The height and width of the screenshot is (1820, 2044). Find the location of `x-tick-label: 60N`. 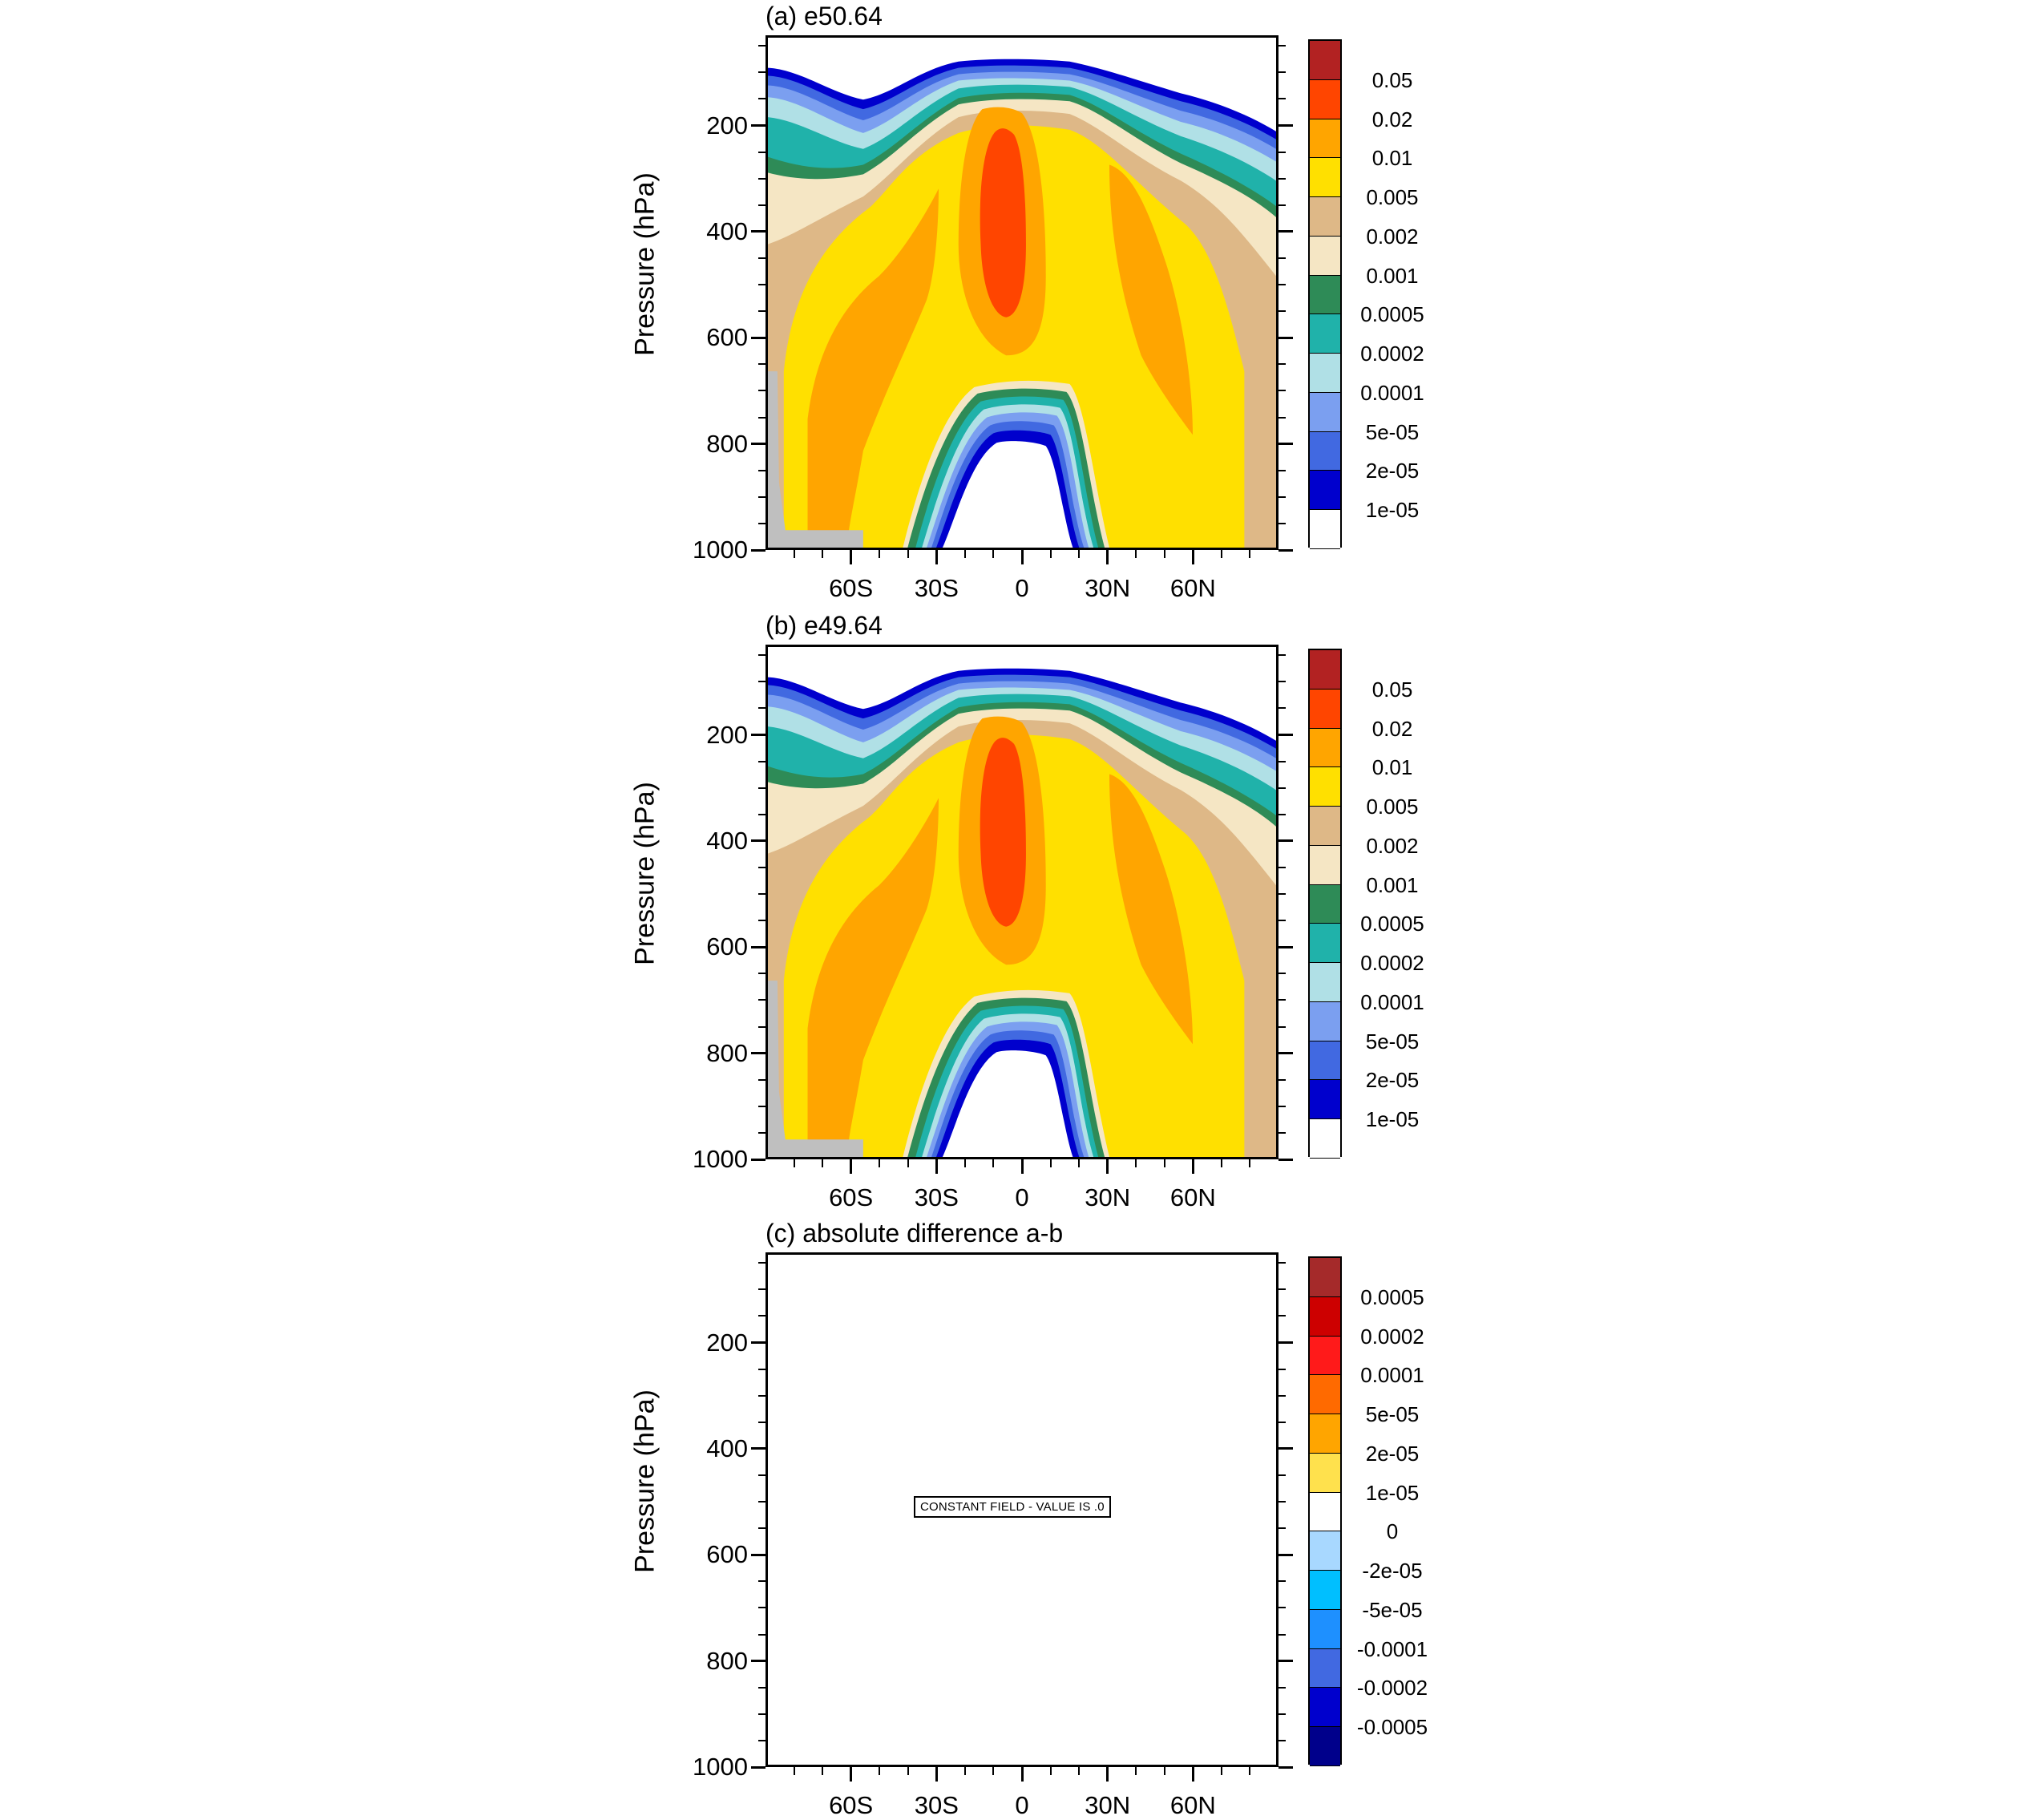

x-tick-label: 60N is located at coordinates (1192, 588).